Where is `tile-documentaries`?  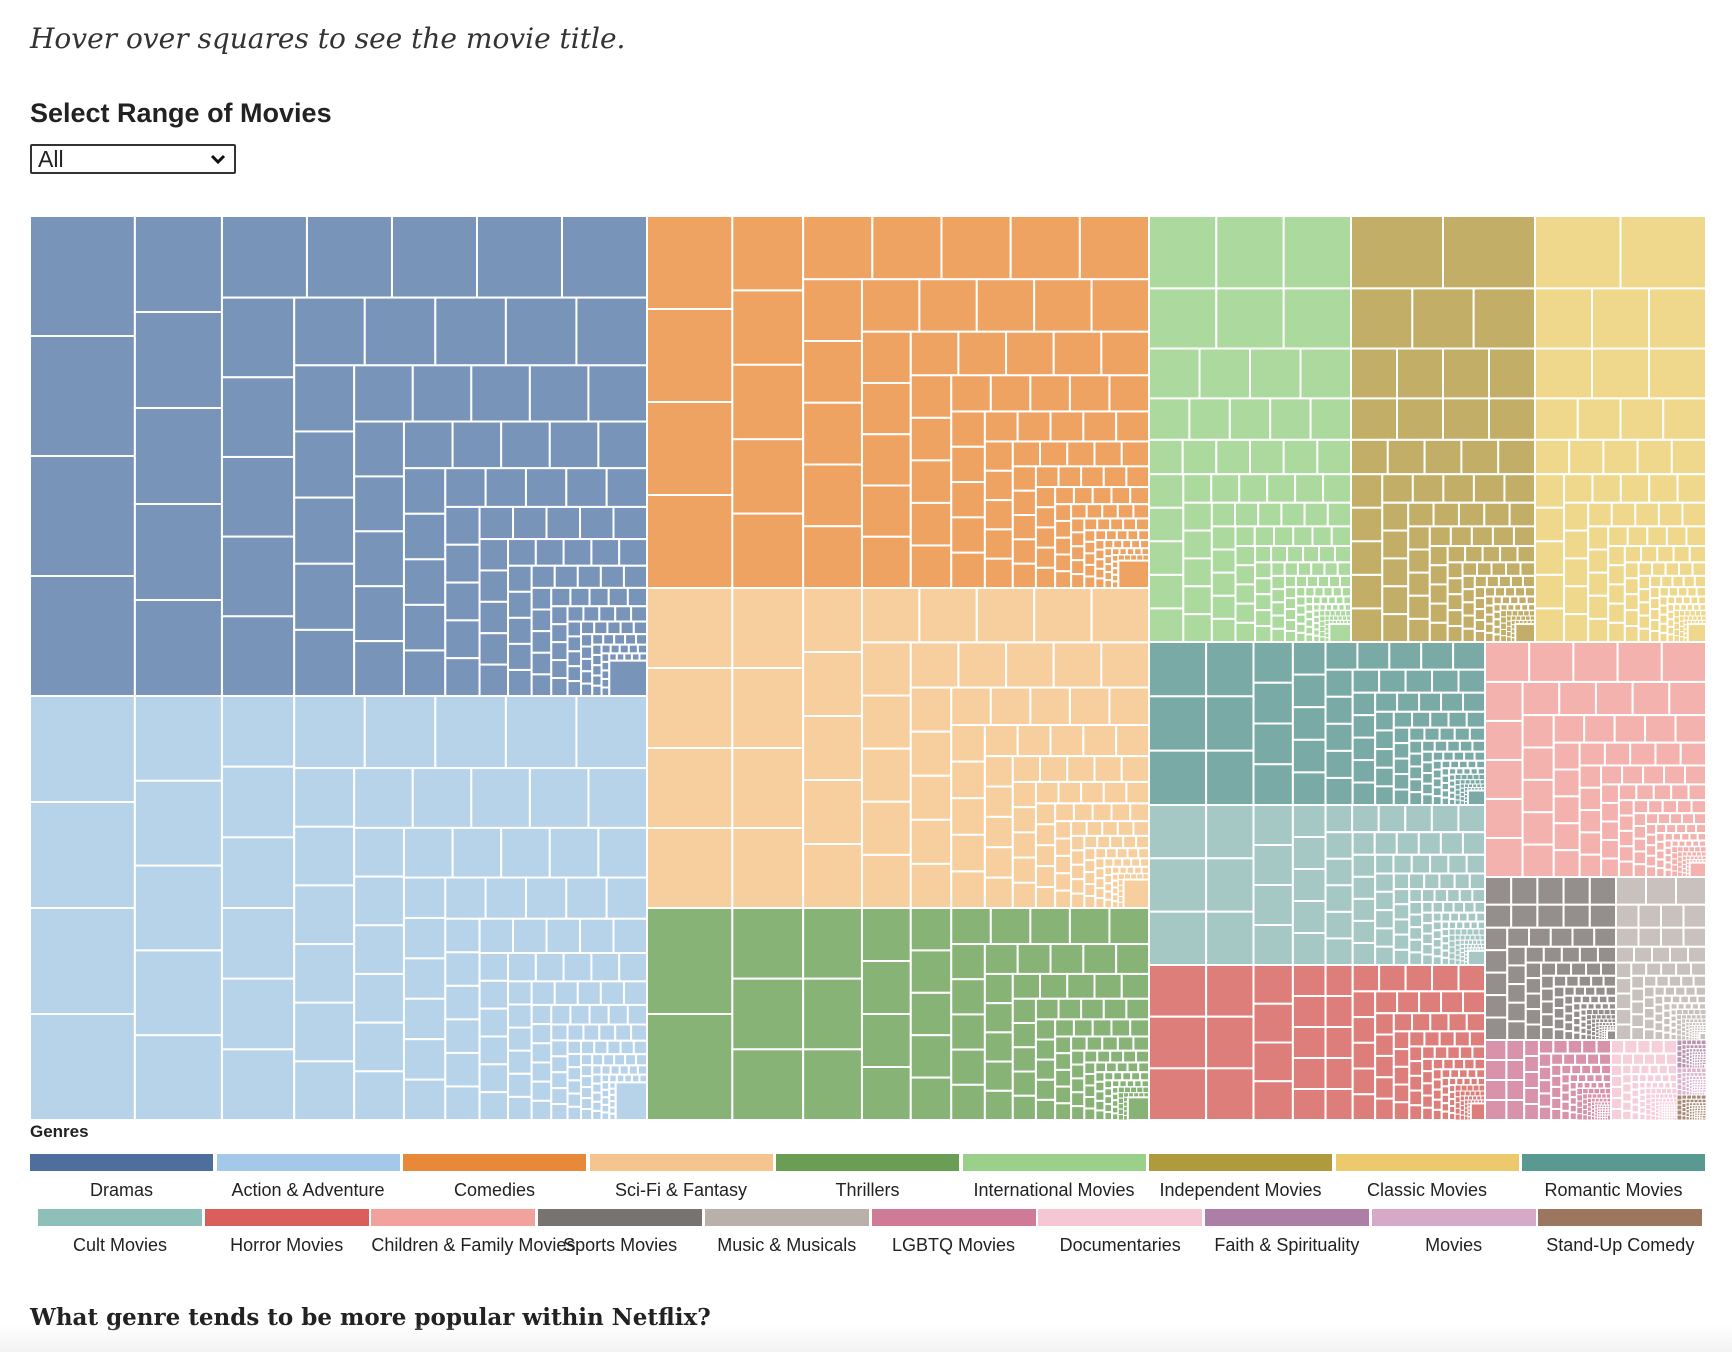 tile-documentaries is located at coordinates (1664, 1100).